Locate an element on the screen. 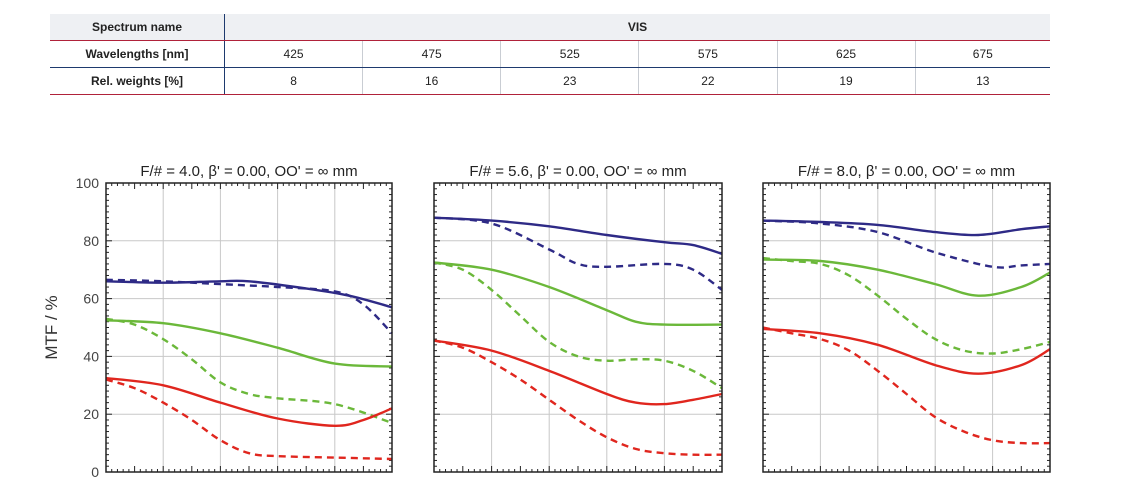  wavelength-cell: 425 is located at coordinates (293, 54).